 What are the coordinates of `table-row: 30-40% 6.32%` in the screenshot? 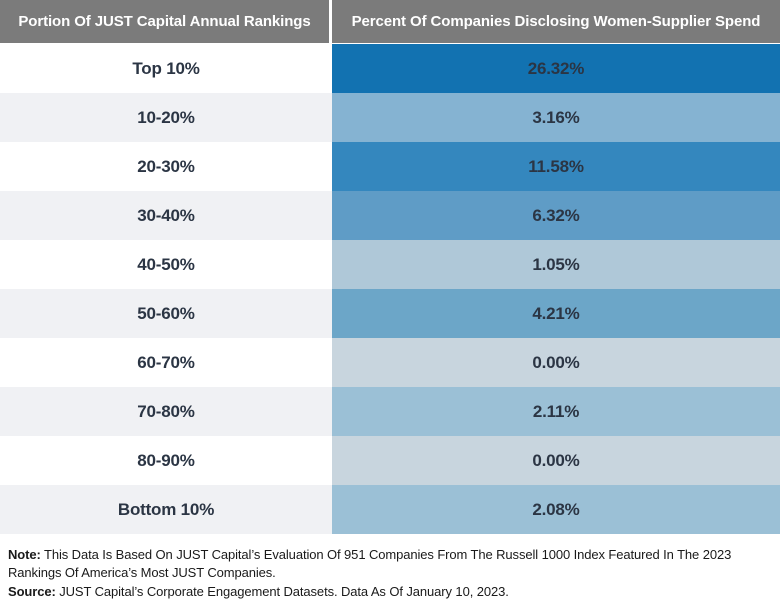 It's located at (390, 215).